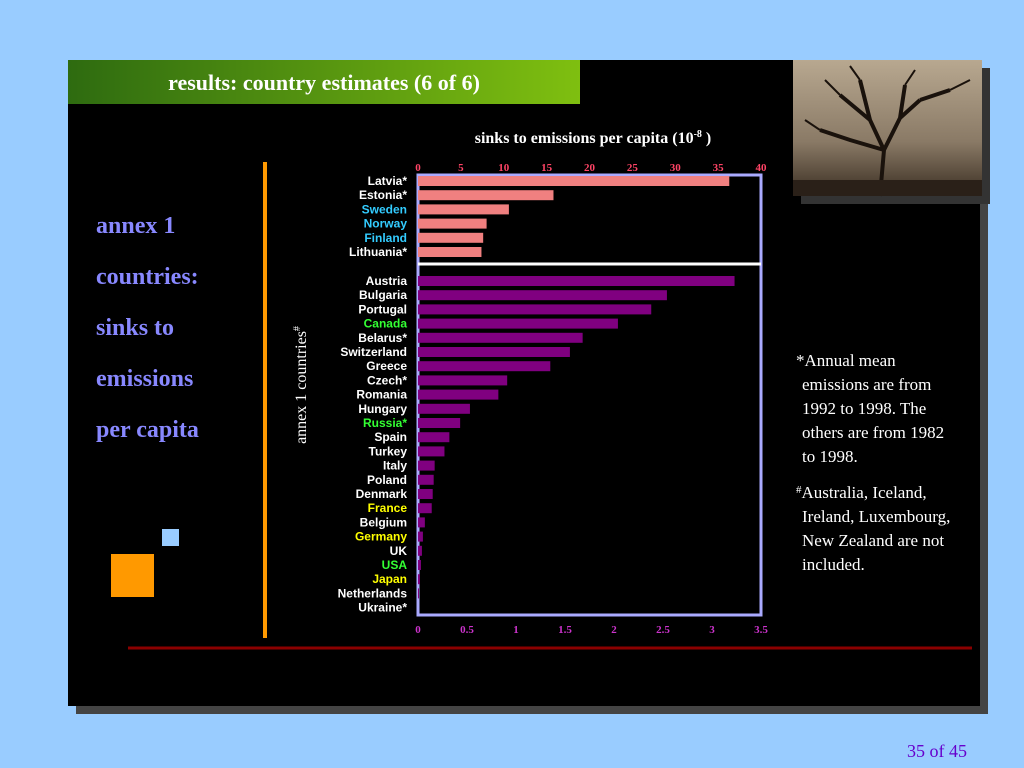  I want to click on category-label: Bulgaria, so click(383, 295).